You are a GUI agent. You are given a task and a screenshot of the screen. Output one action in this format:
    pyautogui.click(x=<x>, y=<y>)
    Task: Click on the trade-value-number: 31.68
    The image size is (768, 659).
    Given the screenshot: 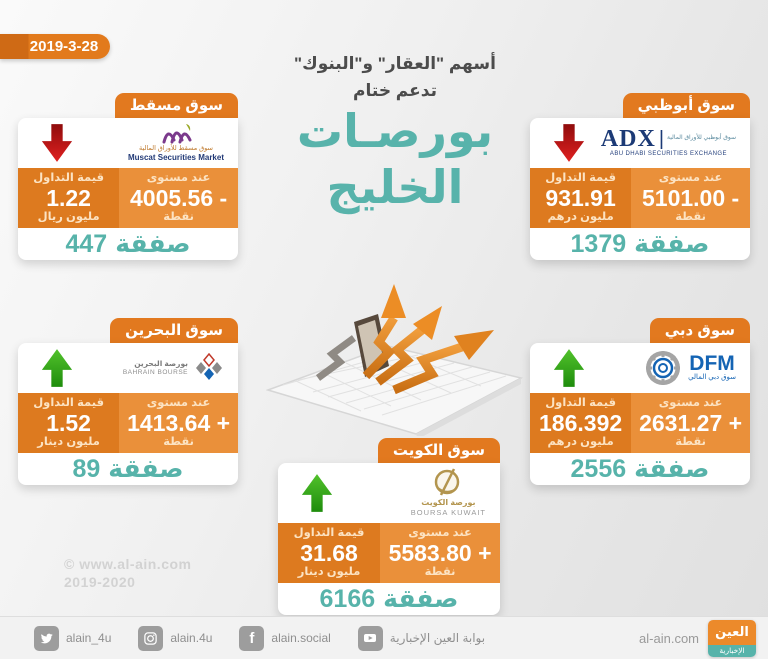 What is the action you would take?
    pyautogui.click(x=329, y=552)
    